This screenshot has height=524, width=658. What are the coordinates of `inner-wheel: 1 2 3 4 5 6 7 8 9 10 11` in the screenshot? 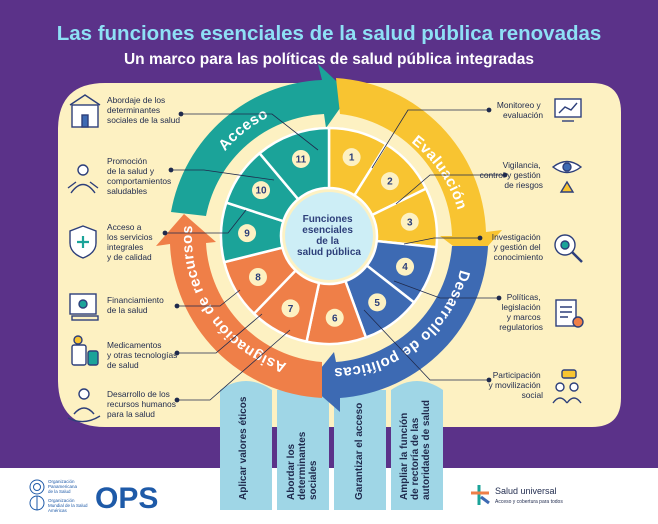 It's located at (329, 236).